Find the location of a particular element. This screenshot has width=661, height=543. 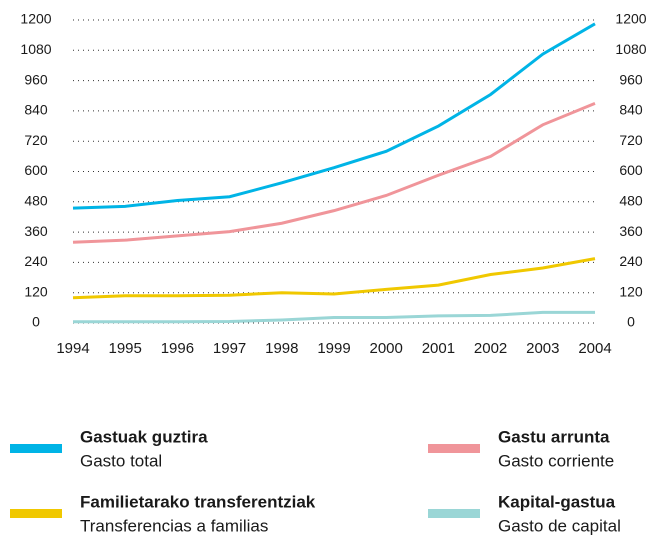

legend-sublabel: Gasto de capital is located at coordinates (559, 525).